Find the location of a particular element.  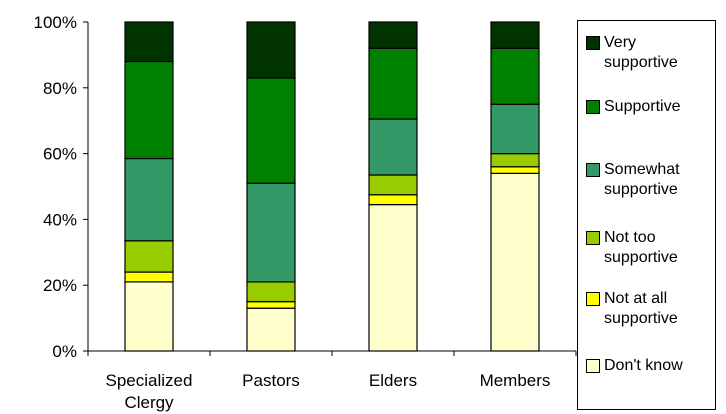

legend-item: Supportive is located at coordinates (633, 107).